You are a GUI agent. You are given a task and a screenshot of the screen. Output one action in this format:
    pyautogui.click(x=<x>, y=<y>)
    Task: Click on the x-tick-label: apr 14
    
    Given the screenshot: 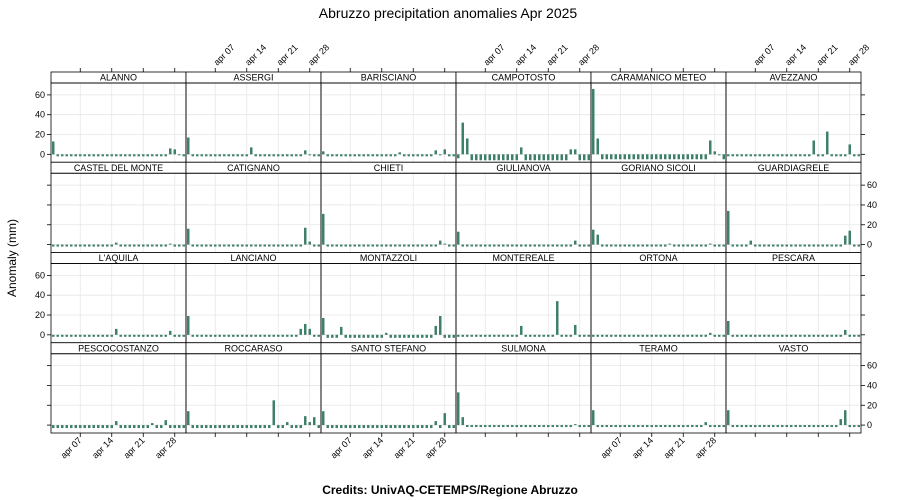 What is the action you would take?
    pyautogui.click(x=255, y=54)
    